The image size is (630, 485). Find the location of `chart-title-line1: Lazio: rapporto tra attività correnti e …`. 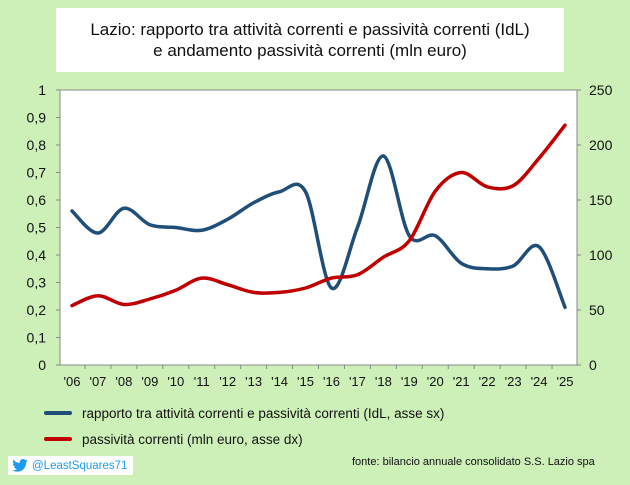

chart-title-line1: Lazio: rapporto tra attività correnti e … is located at coordinates (310, 29).